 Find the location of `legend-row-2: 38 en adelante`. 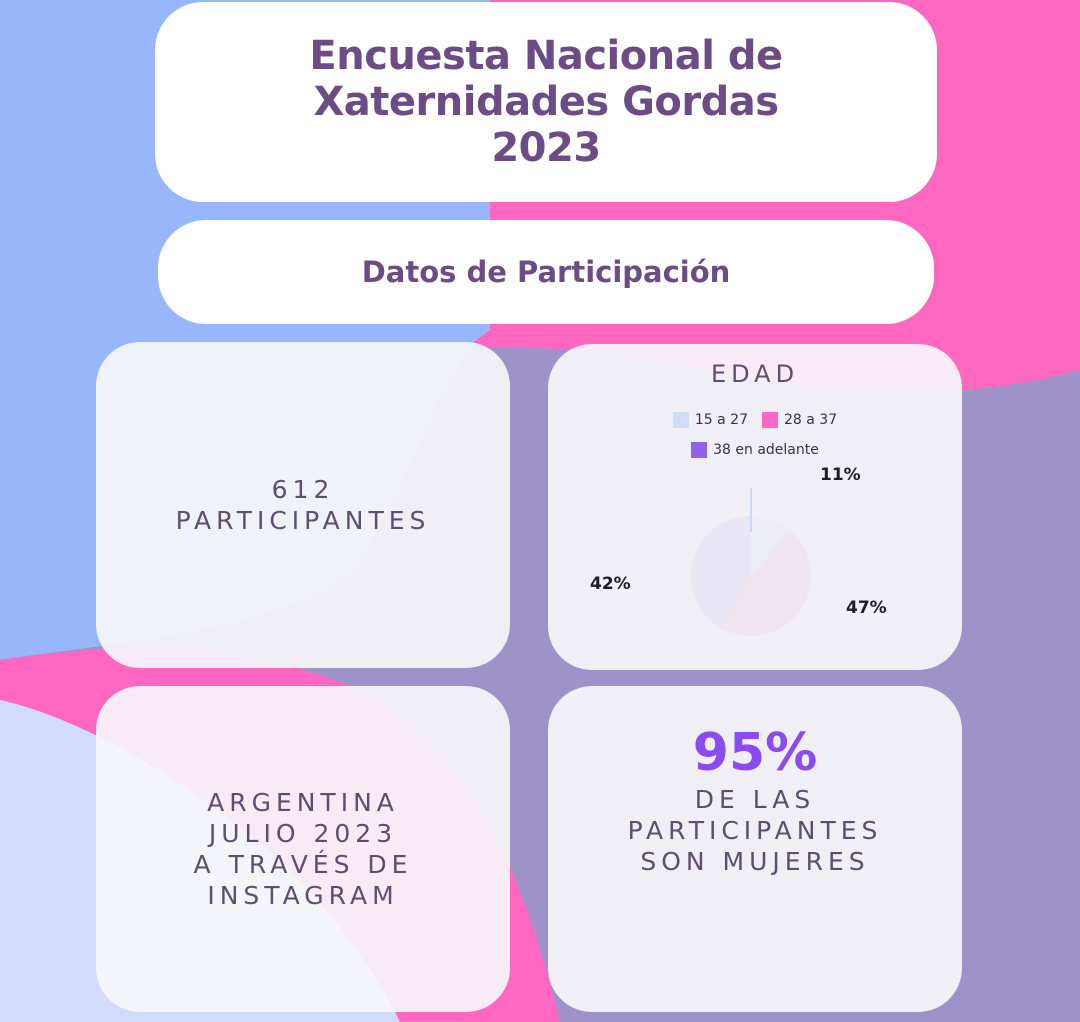

legend-row-2: 38 en adelante is located at coordinates (755, 450).